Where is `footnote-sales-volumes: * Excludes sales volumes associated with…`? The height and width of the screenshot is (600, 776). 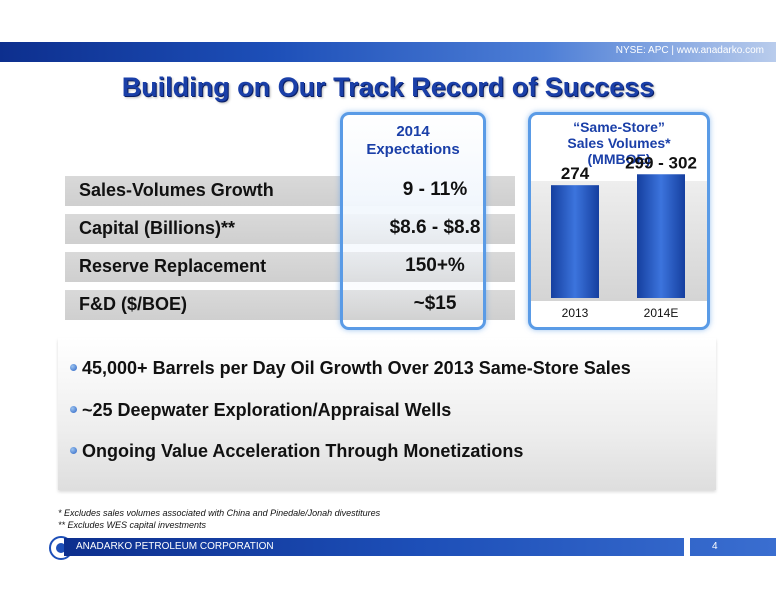
footnote-sales-volumes: * Excludes sales volumes associated with… is located at coordinates (219, 513).